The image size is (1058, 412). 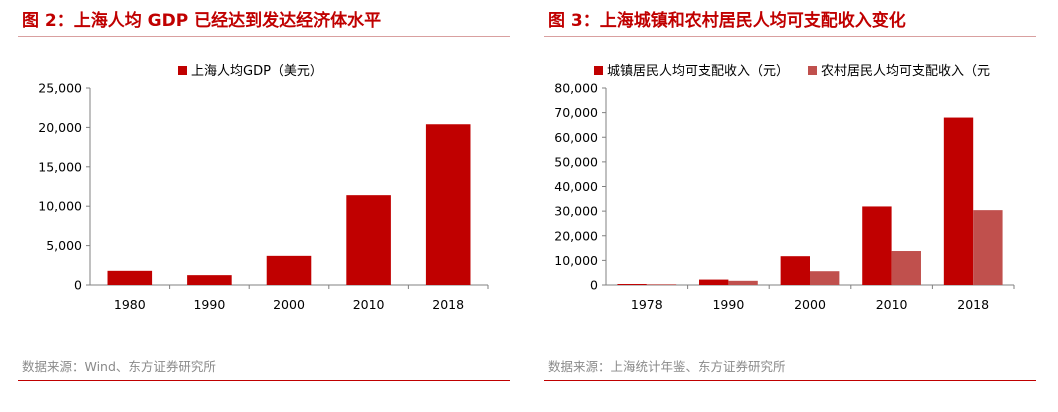 I want to click on y-tick-label: 50,000, so click(x=576, y=161).